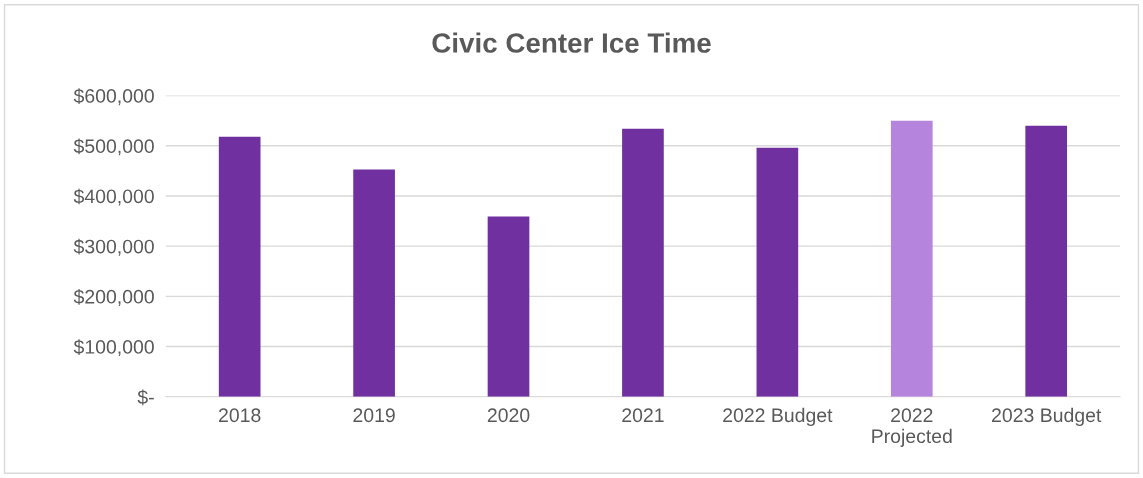 Image resolution: width=1143 pixels, height=478 pixels. Describe the element at coordinates (113, 147) in the screenshot. I see `y-tick-label: $500,000` at that location.